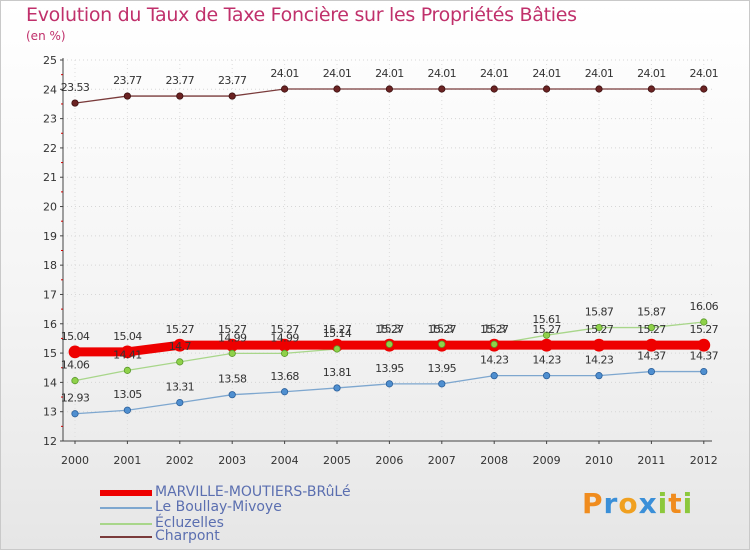 This screenshot has width=750, height=550. I want to click on data-label: 23.53, so click(75, 87).